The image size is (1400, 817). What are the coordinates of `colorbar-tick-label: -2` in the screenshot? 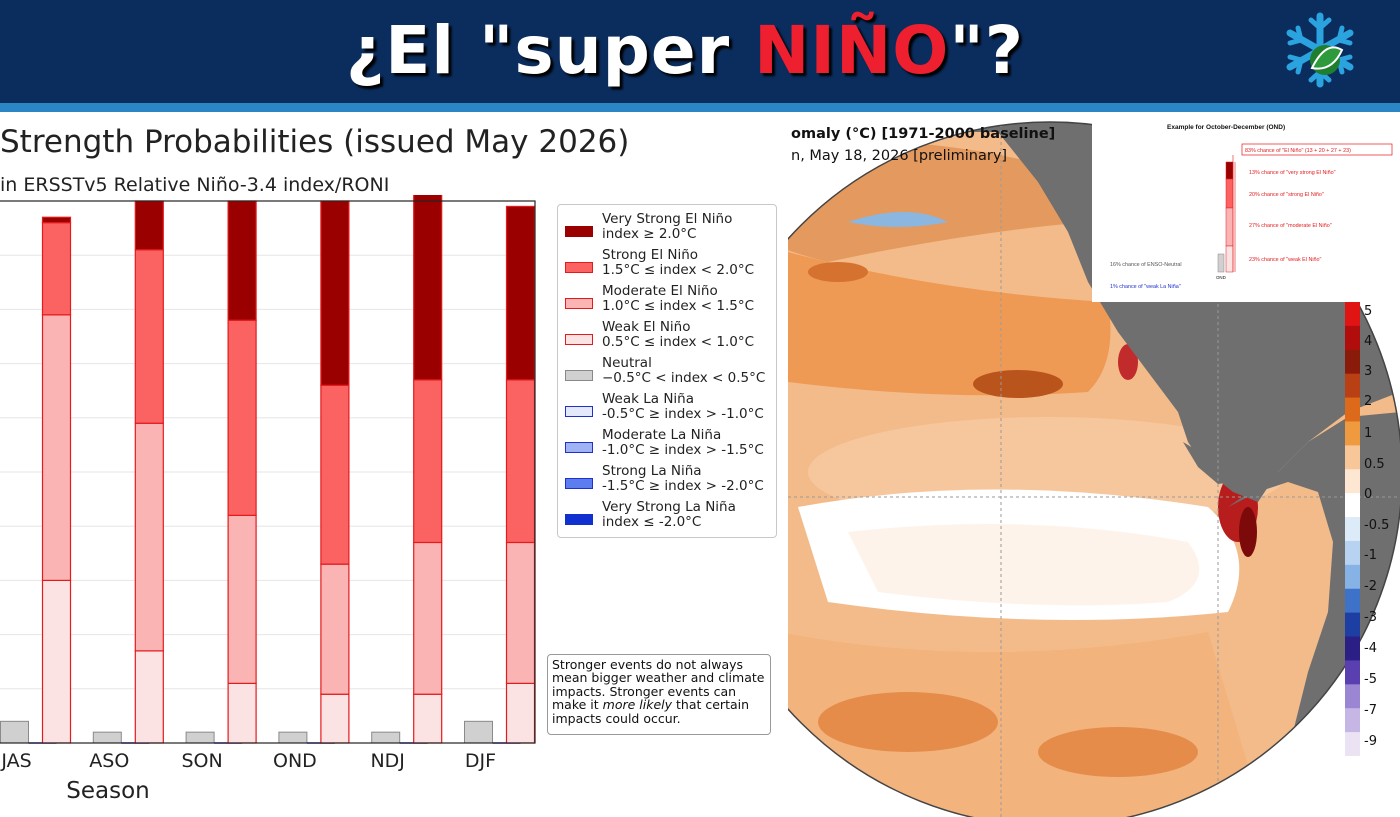 It's located at (1370, 586).